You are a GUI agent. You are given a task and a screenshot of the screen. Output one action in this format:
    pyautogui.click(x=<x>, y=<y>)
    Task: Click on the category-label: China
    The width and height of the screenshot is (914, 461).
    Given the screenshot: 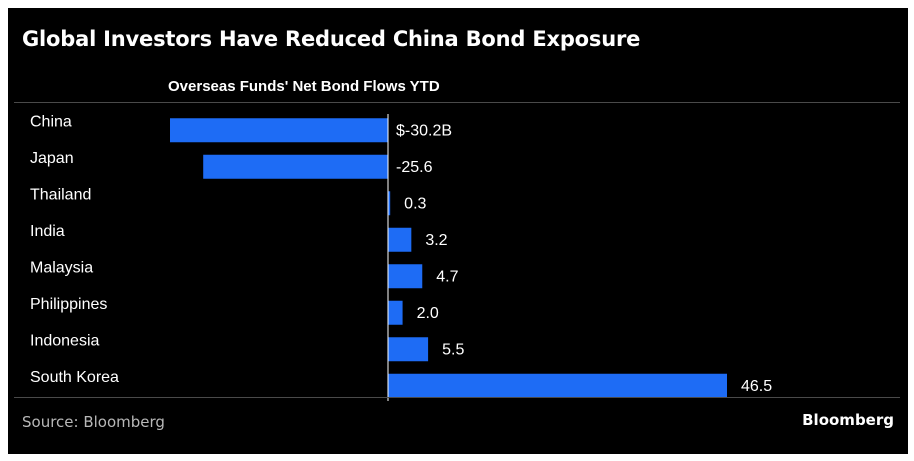 What is the action you would take?
    pyautogui.click(x=51, y=121)
    